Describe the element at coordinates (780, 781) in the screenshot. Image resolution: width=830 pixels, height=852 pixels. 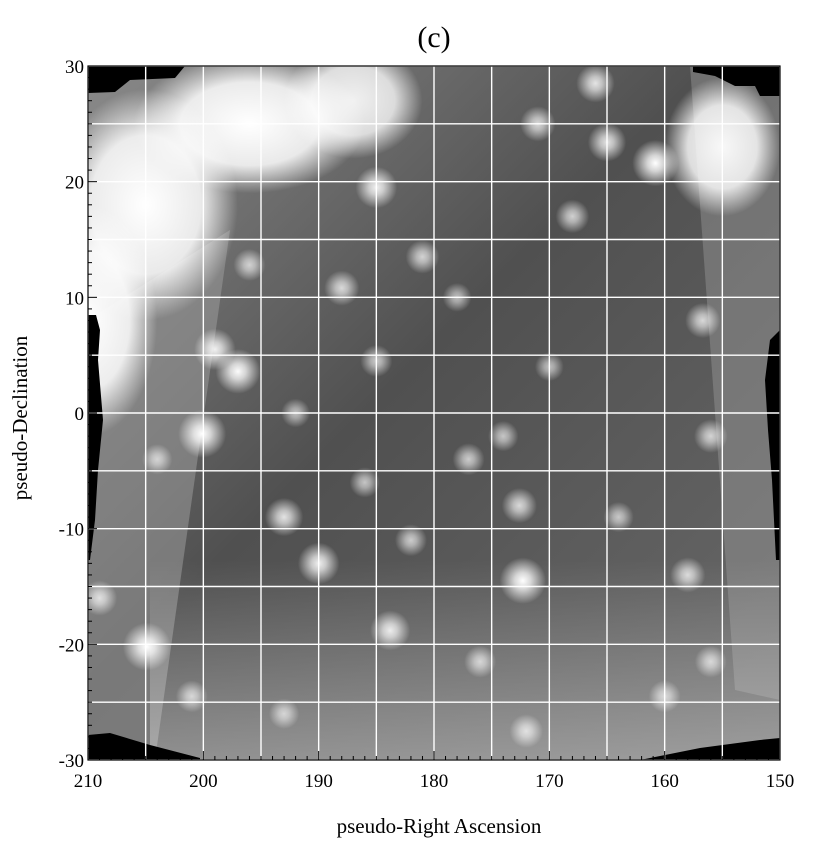
I see `x-tick-label: 150` at that location.